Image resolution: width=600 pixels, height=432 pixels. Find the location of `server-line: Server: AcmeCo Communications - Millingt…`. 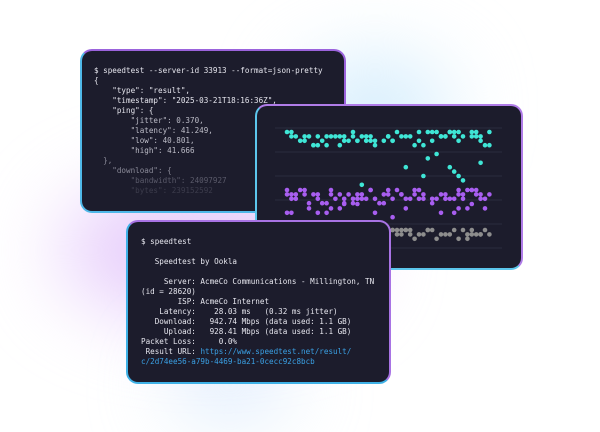

server-line: Server: AcmeCo Communications - Millingt… is located at coordinates (258, 281).